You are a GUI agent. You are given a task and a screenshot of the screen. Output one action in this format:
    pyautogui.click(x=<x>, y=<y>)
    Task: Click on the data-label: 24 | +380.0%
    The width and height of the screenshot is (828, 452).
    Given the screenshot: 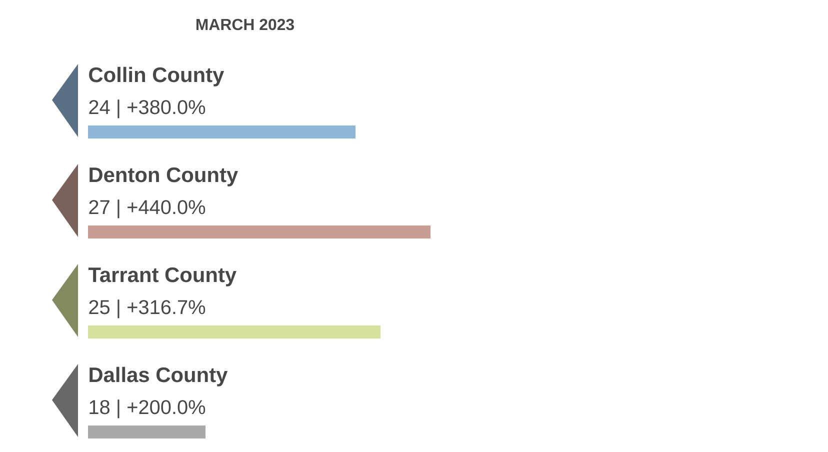 What is the action you would take?
    pyautogui.click(x=147, y=109)
    